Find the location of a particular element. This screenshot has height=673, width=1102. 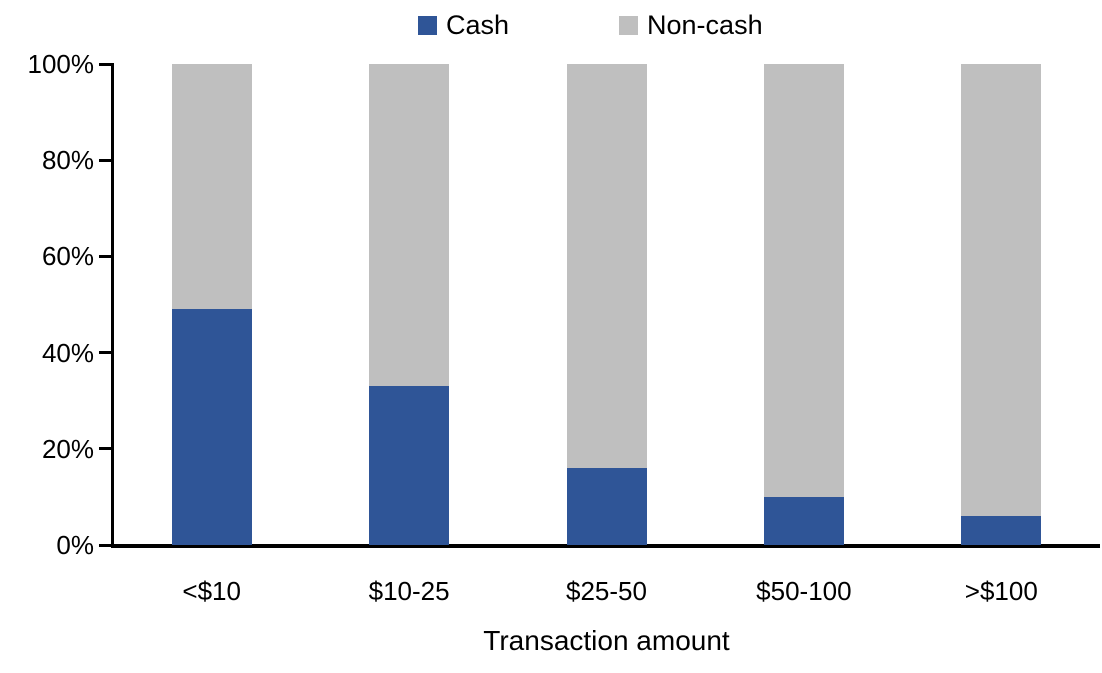

y-tick-label: 100% is located at coordinates (61, 64).